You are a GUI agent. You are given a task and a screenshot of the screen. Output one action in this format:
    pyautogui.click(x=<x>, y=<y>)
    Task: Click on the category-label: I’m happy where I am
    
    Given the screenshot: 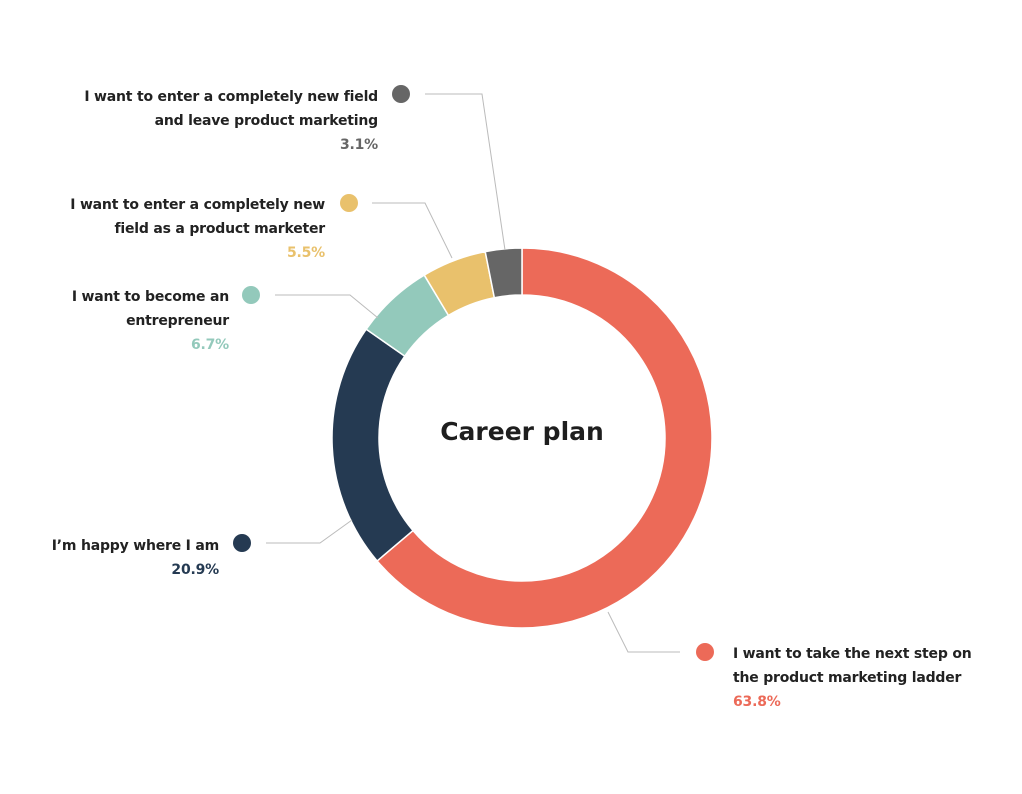 What is the action you would take?
    pyautogui.click(x=135, y=546)
    